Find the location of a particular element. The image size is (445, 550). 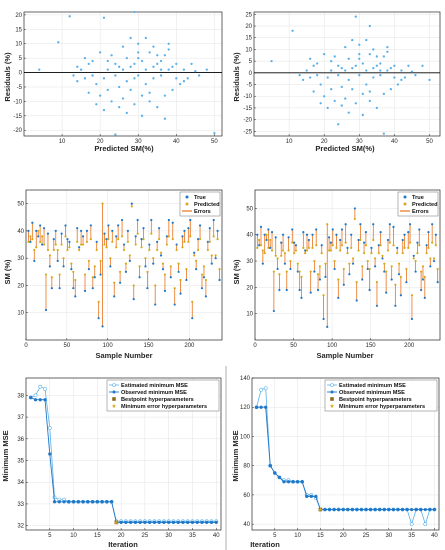

tick-label-y: 15 is located at coordinates (248, 39).